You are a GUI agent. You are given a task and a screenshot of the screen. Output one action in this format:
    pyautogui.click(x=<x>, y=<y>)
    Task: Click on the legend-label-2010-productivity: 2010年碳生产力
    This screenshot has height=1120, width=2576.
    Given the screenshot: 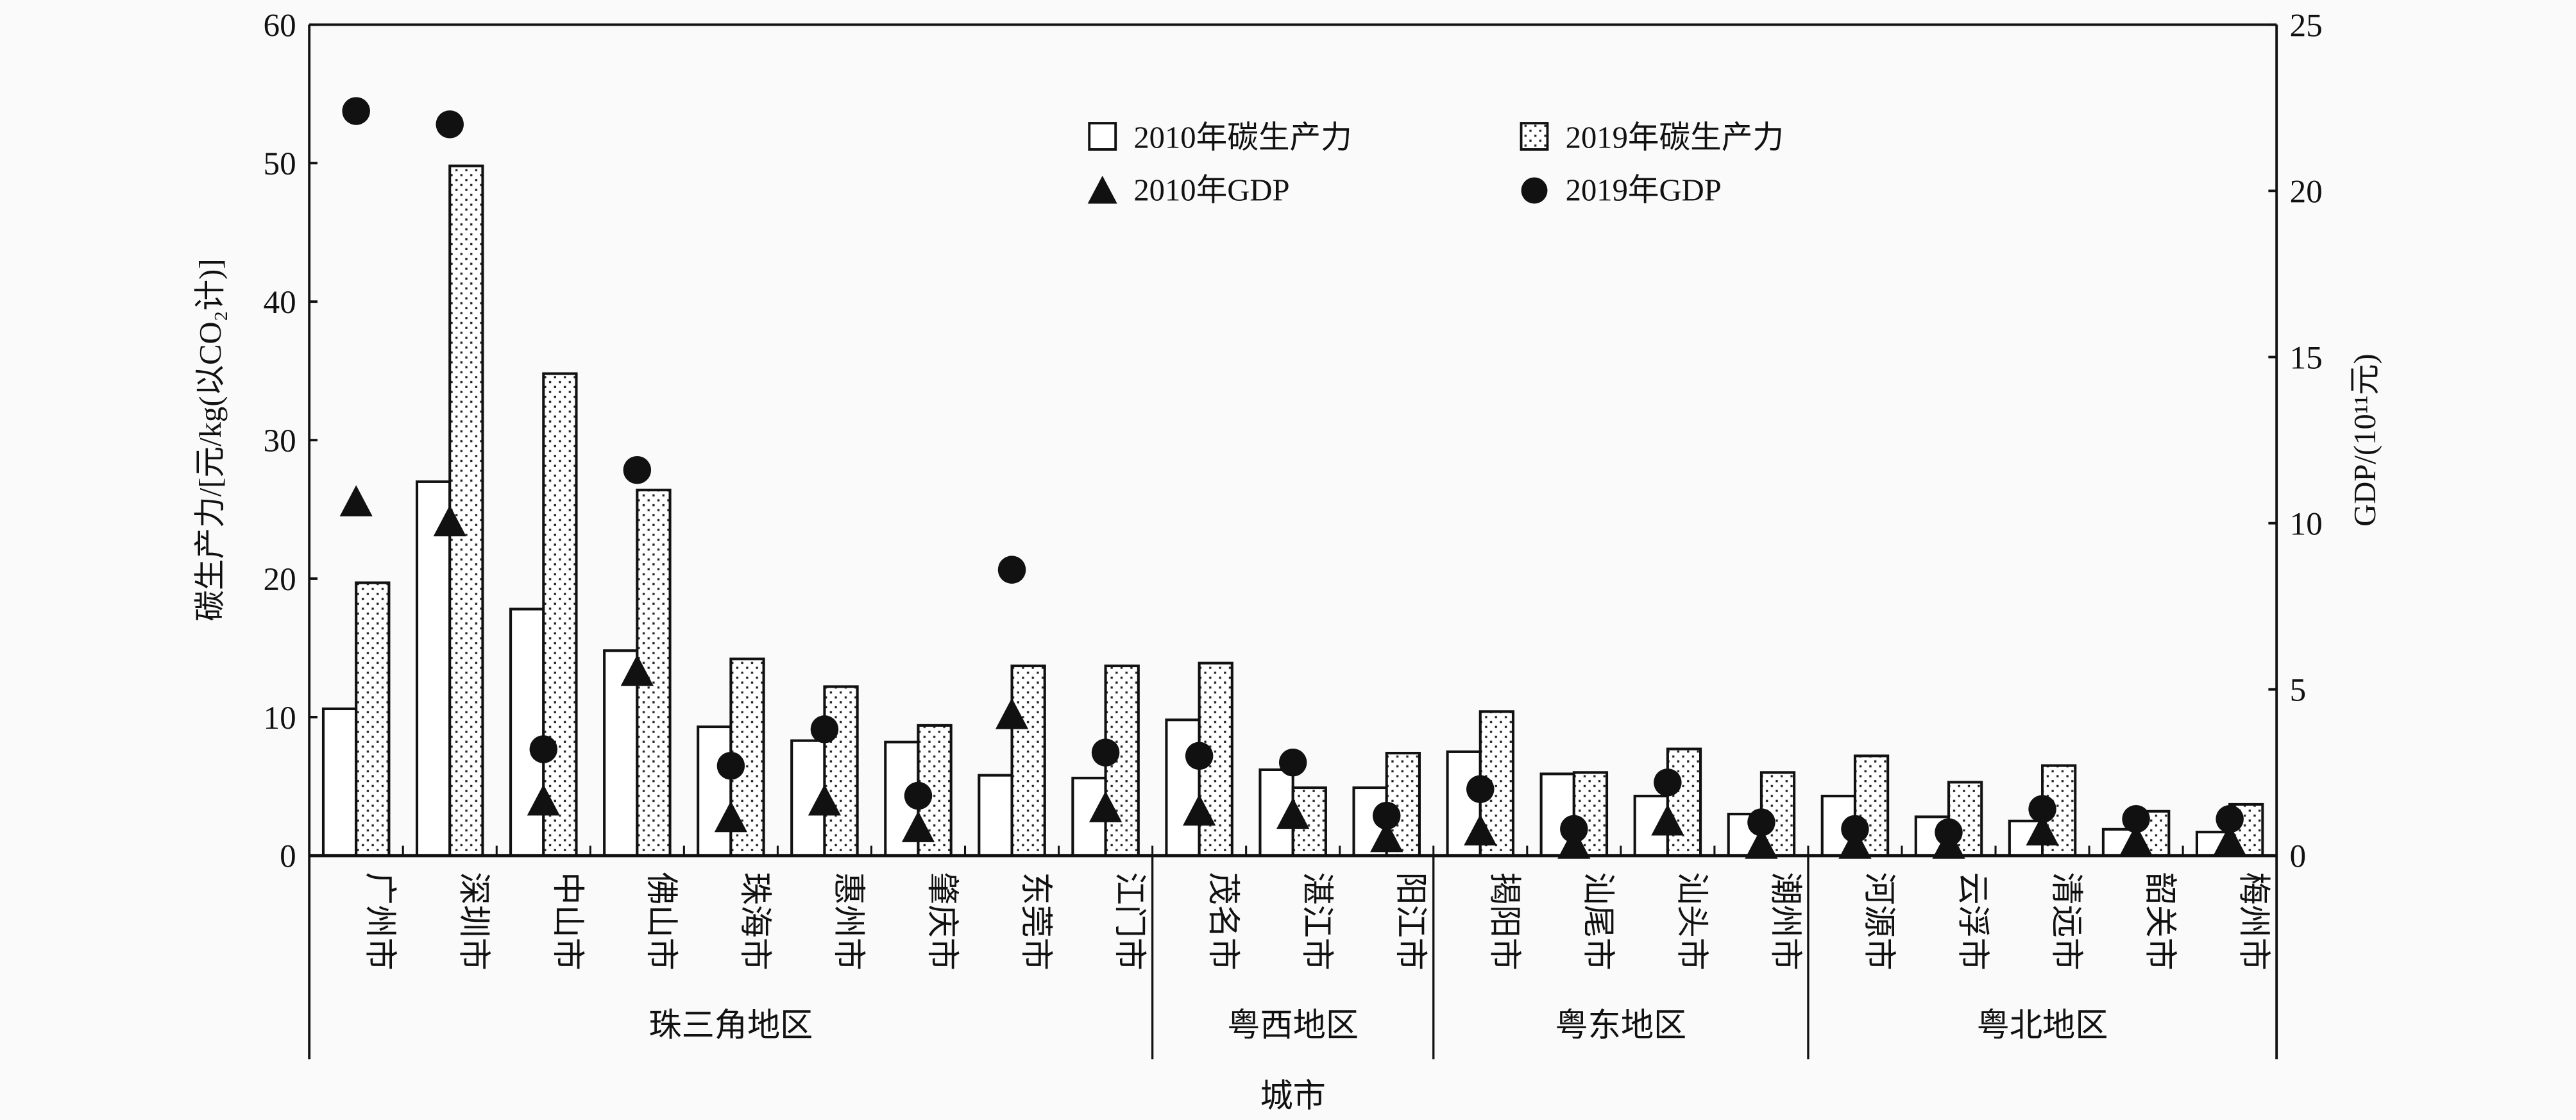 What is the action you would take?
    pyautogui.click(x=1242, y=138)
    